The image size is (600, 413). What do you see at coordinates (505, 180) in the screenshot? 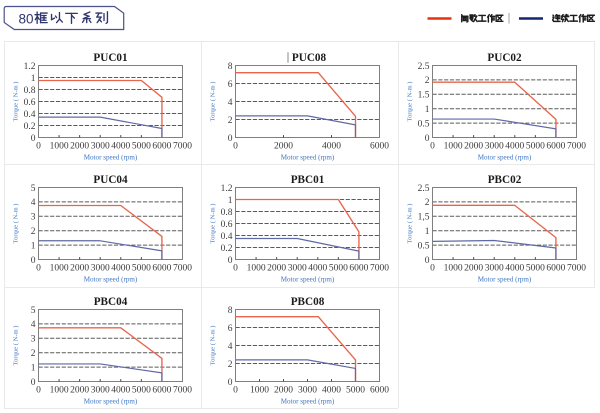
I see `svg-text: PBC02` at bounding box center [505, 180].